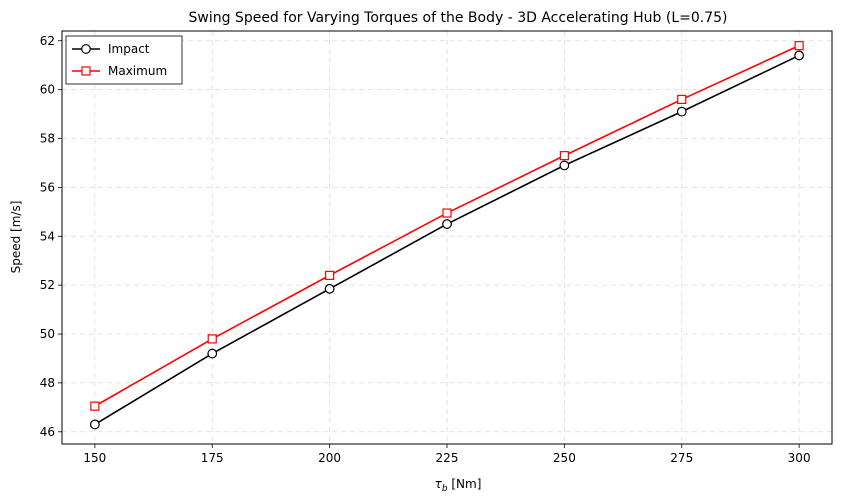 The image size is (868, 501). What do you see at coordinates (799, 458) in the screenshot?
I see `x-tick-label: 300` at bounding box center [799, 458].